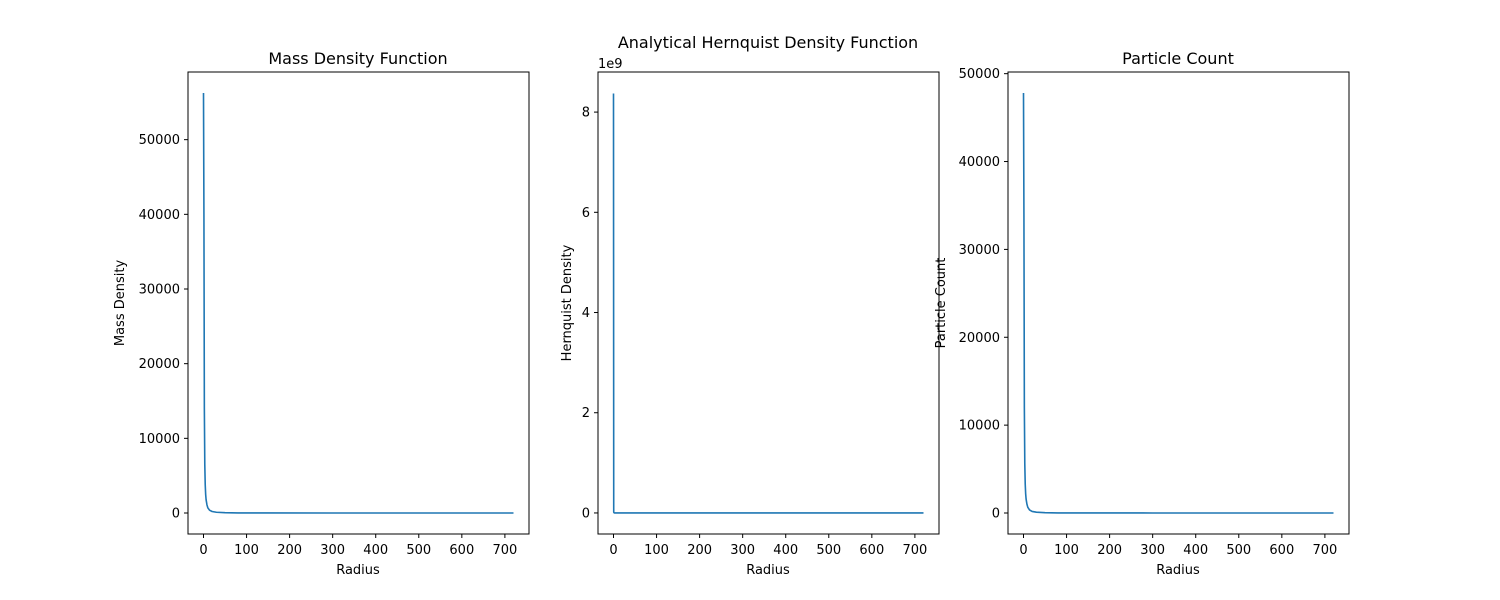 This screenshot has width=1500, height=600. I want to click on y-tick-label: 6, so click(586, 213).